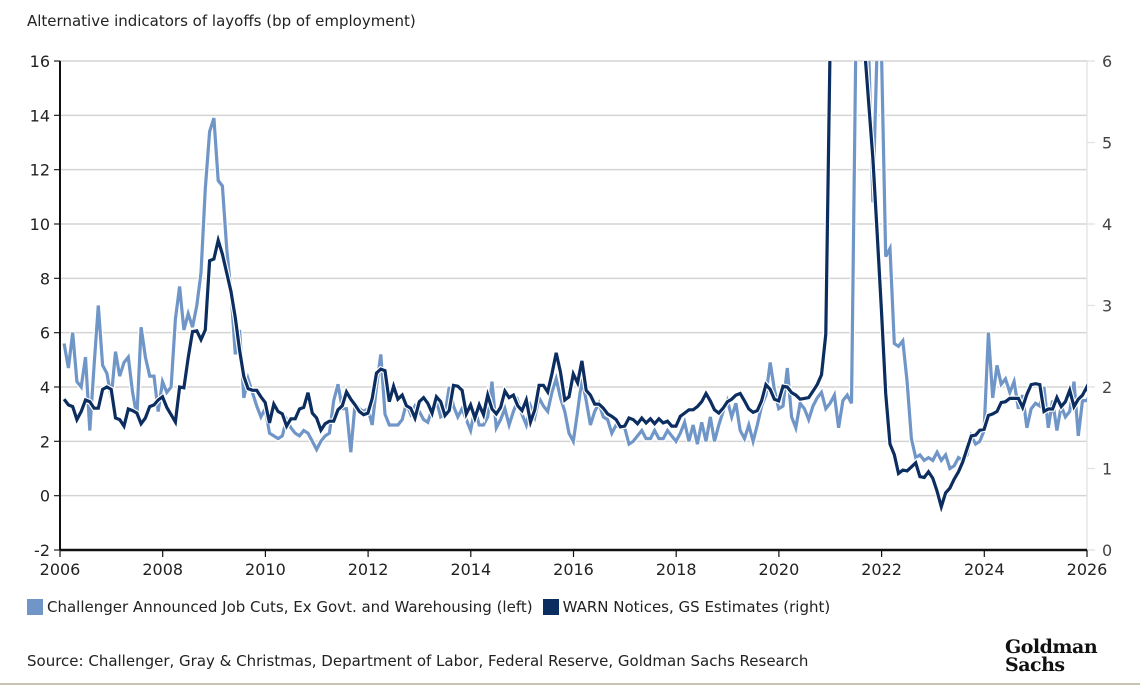  I want to click on x-tick-label: 2012, so click(368, 569).